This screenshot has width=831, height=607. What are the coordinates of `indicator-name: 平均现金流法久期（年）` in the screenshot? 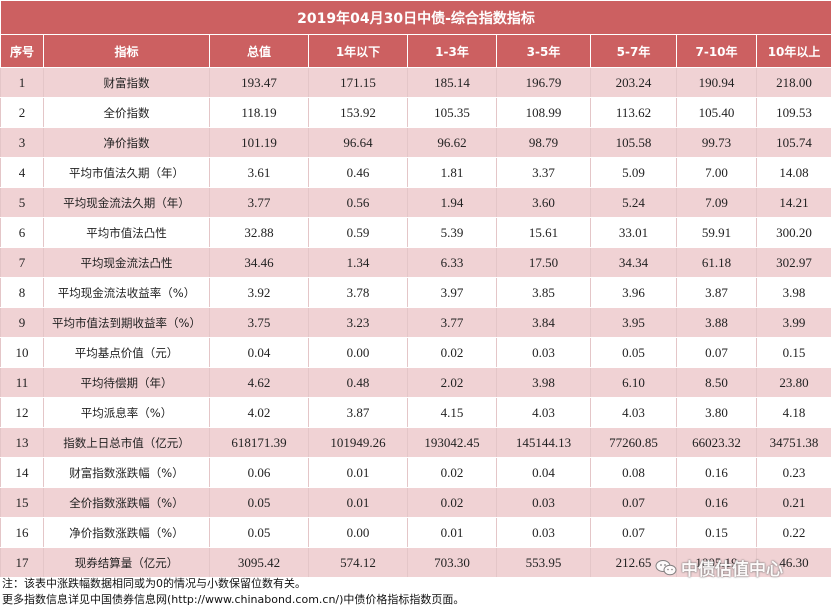 It's located at (127, 203).